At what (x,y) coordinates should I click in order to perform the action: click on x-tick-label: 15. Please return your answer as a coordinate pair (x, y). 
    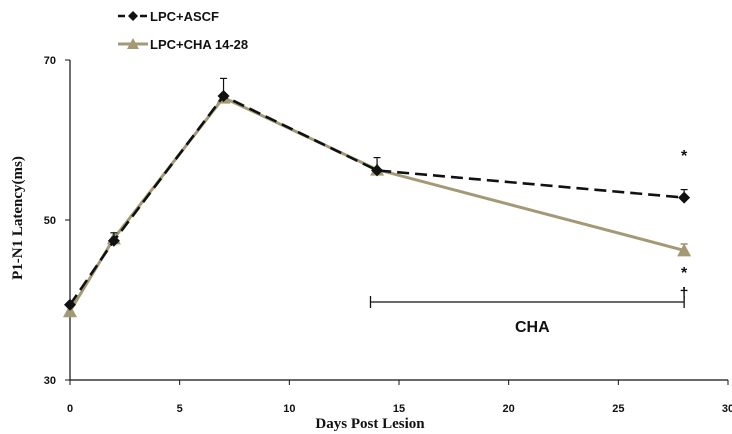
    Looking at the image, I should click on (399, 409).